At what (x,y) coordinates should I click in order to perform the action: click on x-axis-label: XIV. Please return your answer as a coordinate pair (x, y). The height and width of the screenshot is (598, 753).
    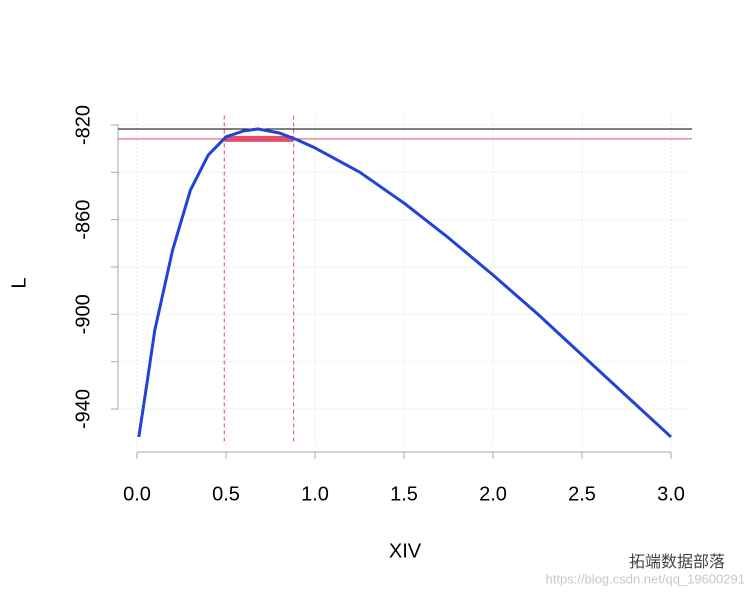
    Looking at the image, I should click on (405, 551).